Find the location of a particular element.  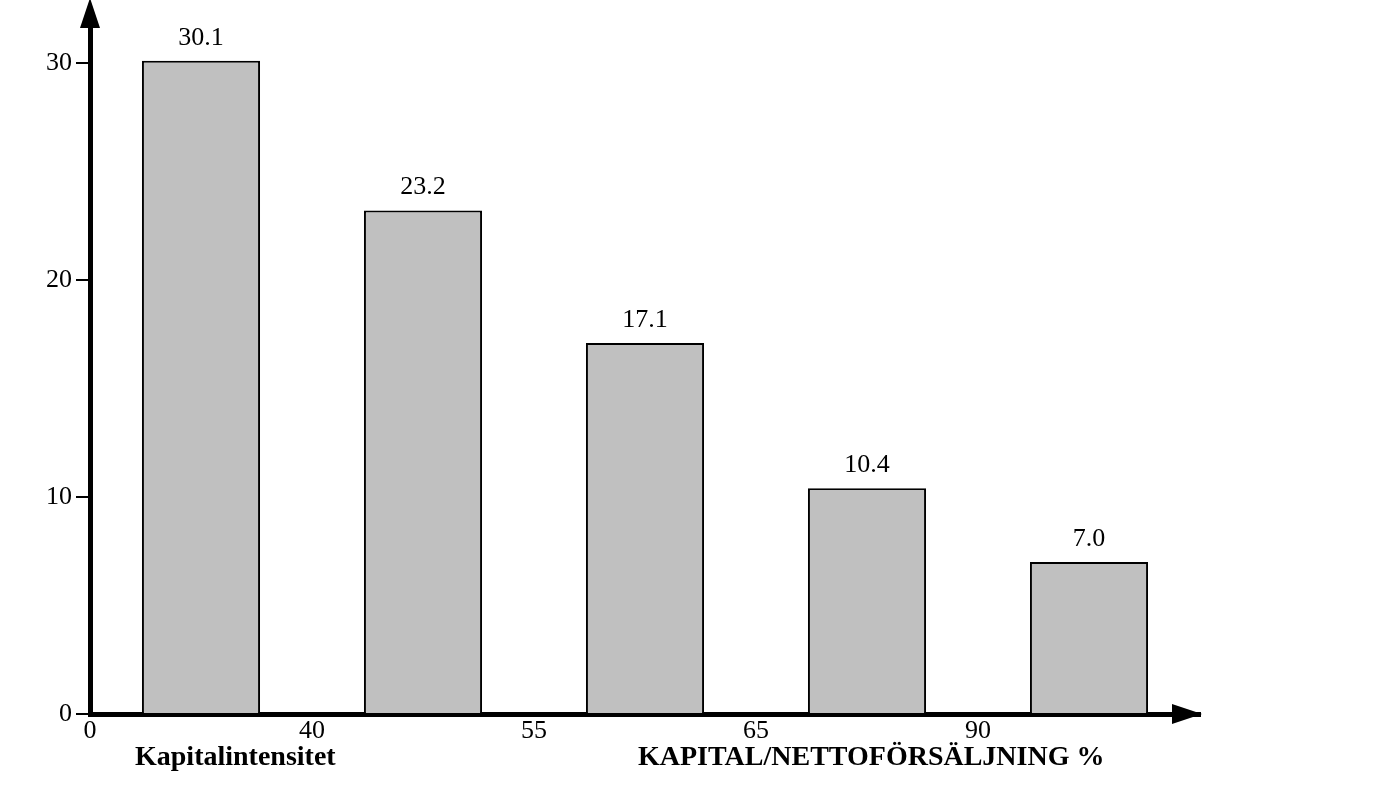

data-label: 7.0 is located at coordinates (1089, 537).